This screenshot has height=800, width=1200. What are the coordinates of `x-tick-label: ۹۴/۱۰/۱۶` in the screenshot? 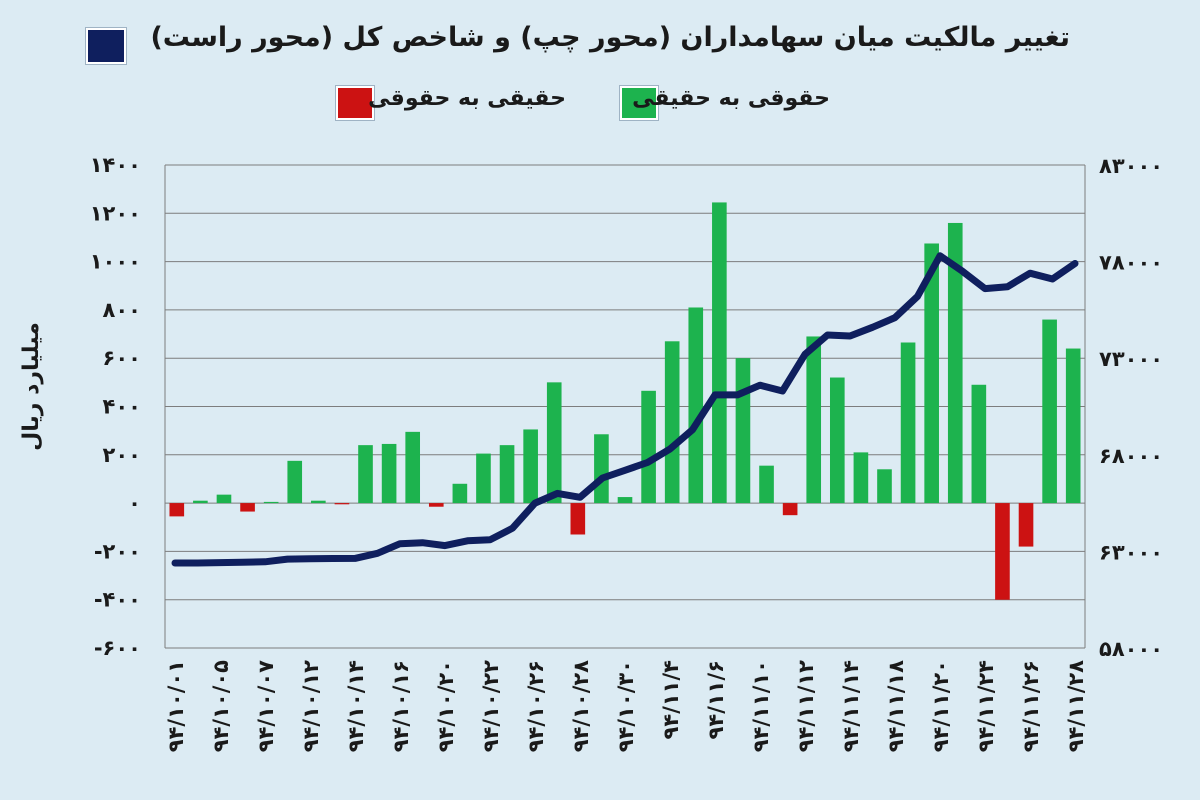 It's located at (401, 706).